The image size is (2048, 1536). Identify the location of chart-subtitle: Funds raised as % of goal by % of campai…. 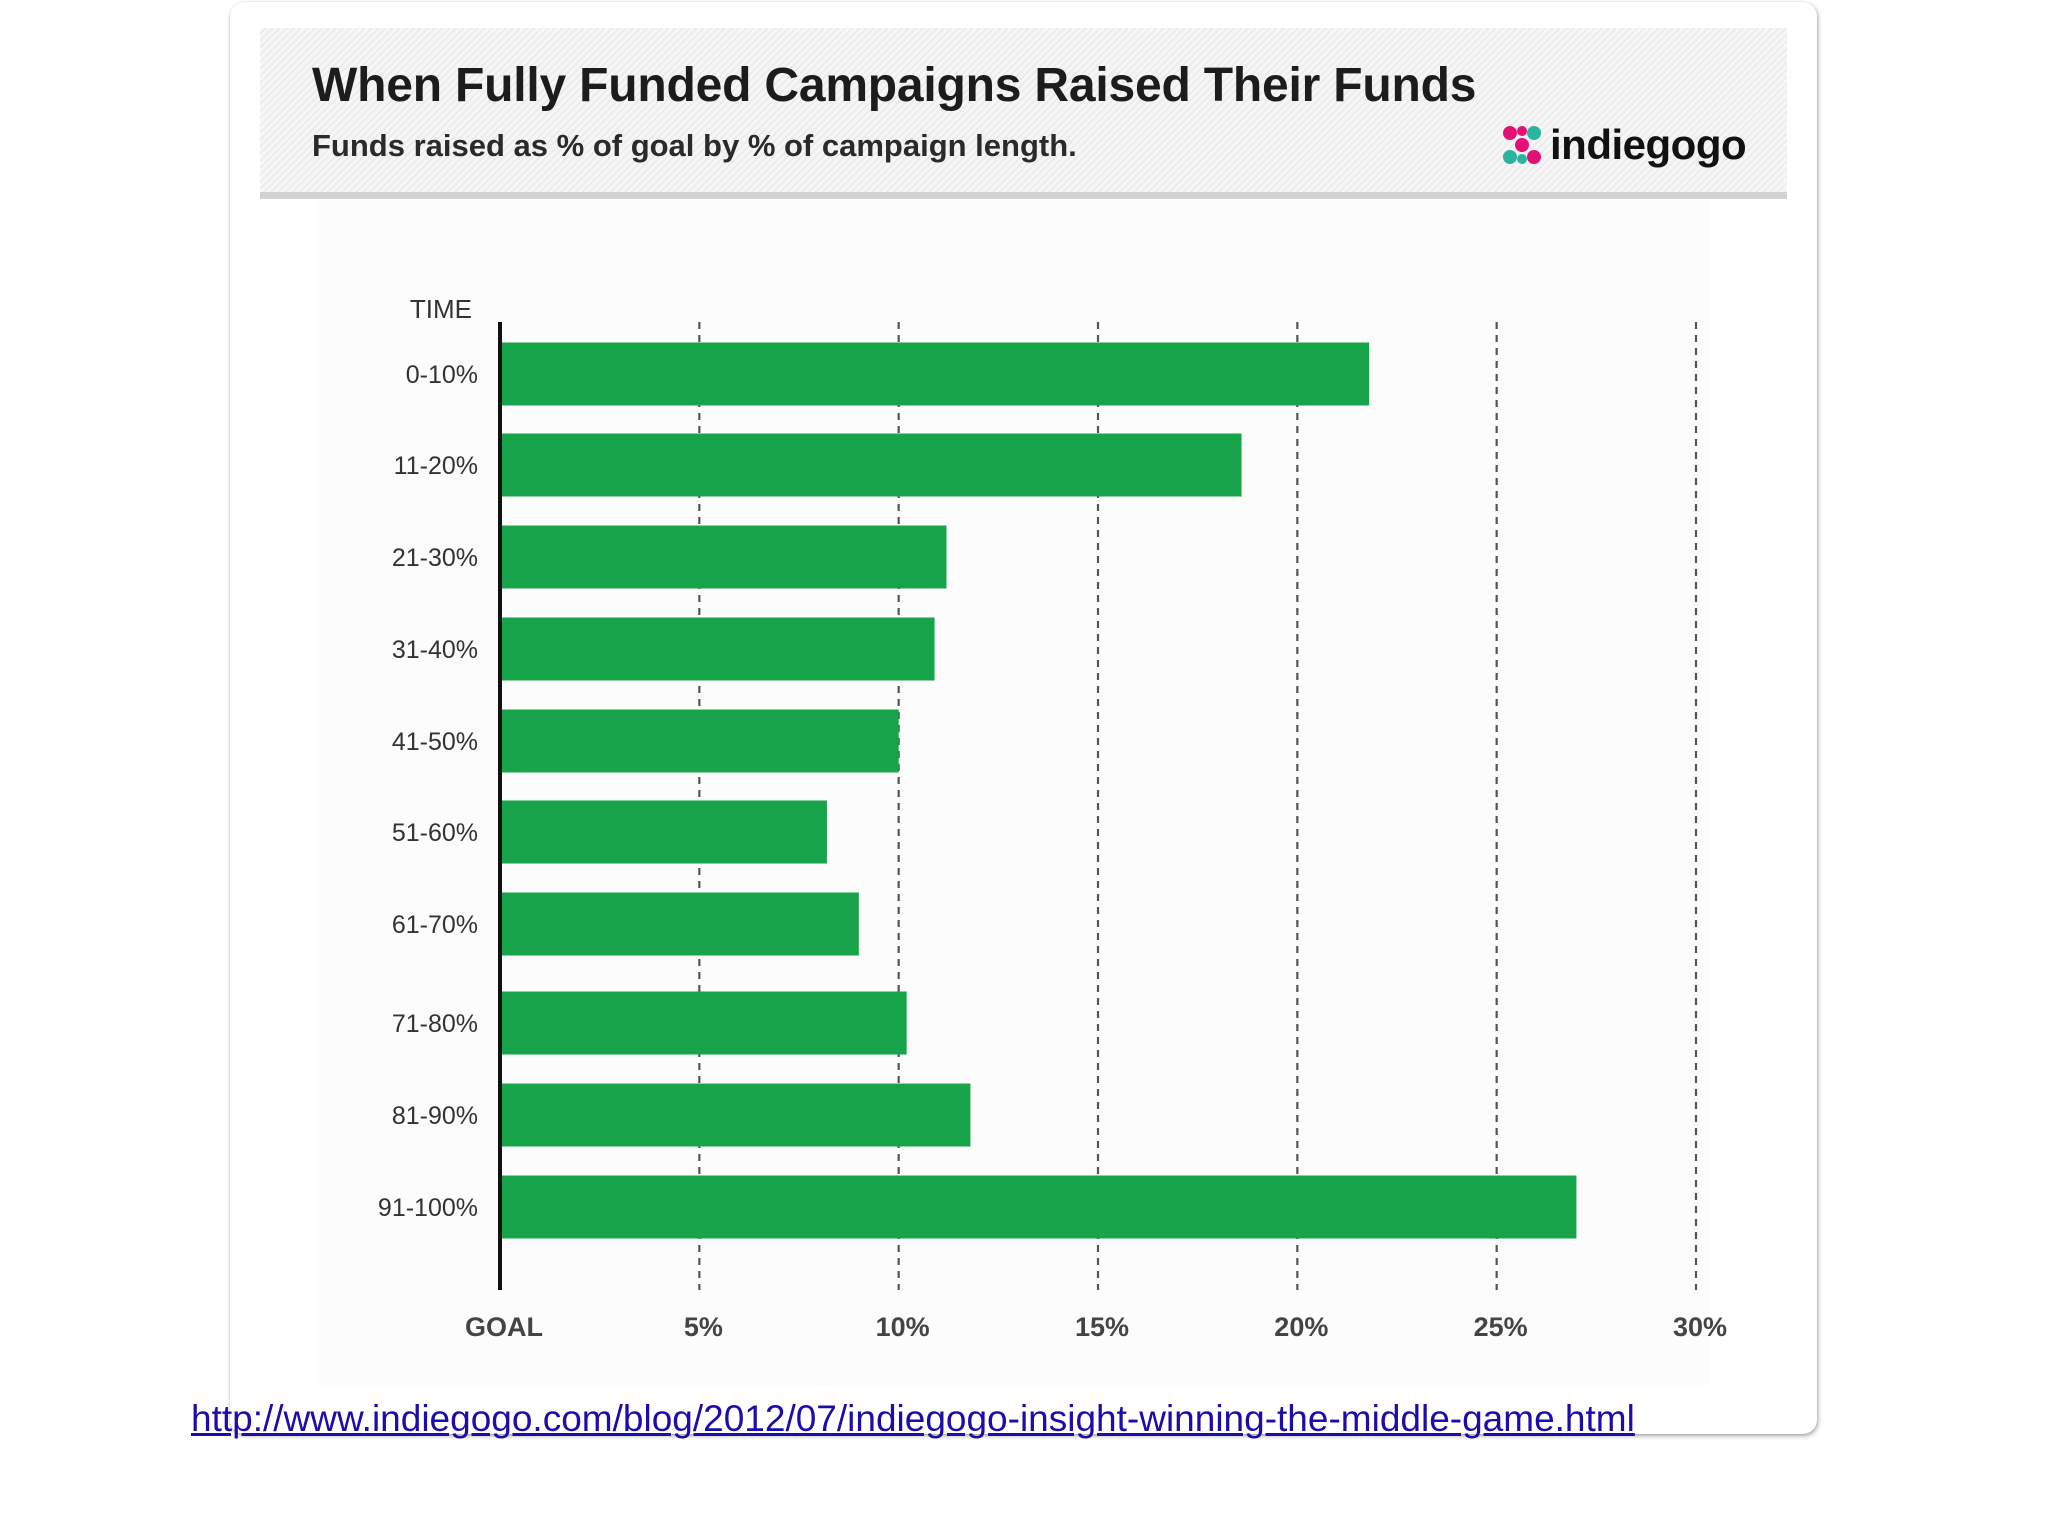
(694, 145).